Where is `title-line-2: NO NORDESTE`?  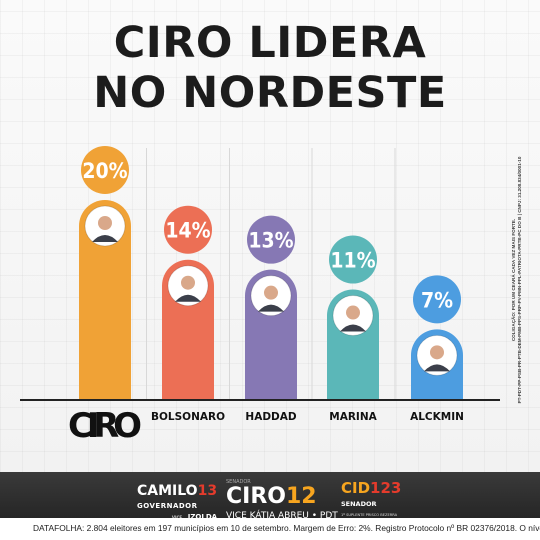 title-line-2: NO NORDESTE is located at coordinates (270, 93).